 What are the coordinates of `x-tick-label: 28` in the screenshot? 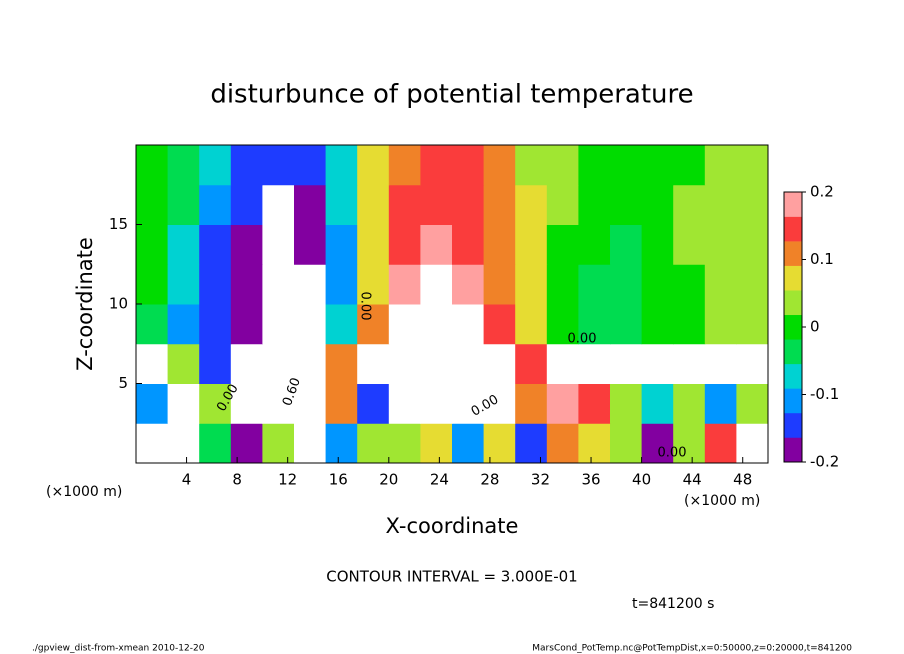 It's located at (489, 480).